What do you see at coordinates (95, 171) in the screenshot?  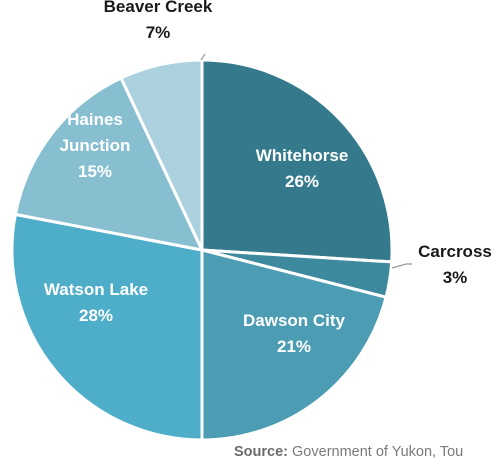 I see `slice-value-label: 15%` at bounding box center [95, 171].